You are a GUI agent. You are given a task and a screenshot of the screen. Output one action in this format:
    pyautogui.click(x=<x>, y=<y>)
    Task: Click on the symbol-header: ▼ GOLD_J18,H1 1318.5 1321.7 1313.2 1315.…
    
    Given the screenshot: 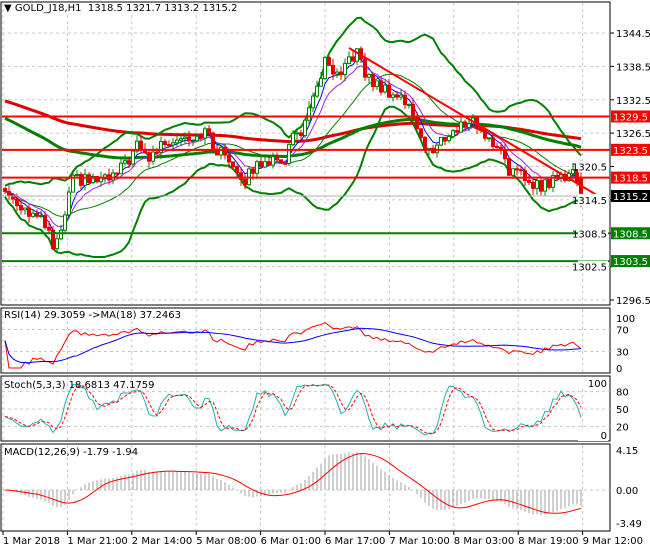 What is the action you would take?
    pyautogui.click(x=121, y=8)
    